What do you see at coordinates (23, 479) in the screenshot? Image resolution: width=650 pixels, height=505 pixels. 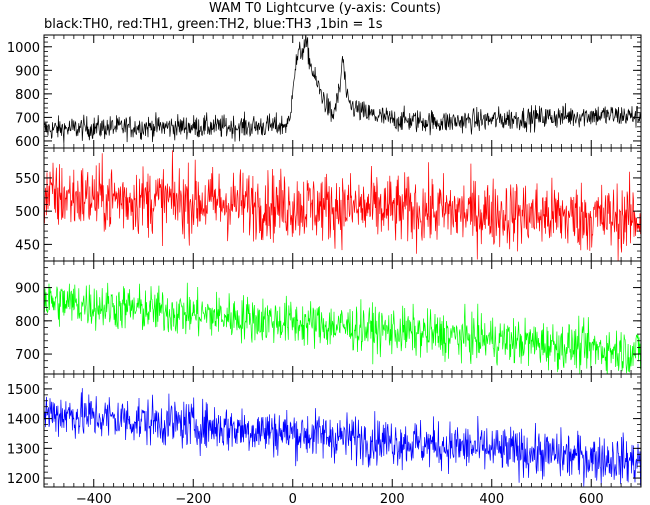 I see `y-tick-label: 1200` at bounding box center [23, 479].